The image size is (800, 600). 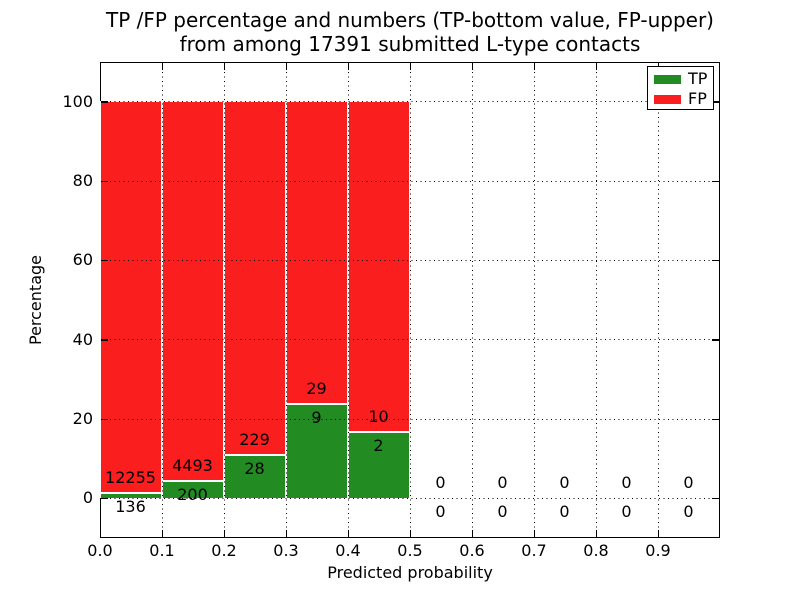 I want to click on x-tick-label: 0.1, so click(x=162, y=550).